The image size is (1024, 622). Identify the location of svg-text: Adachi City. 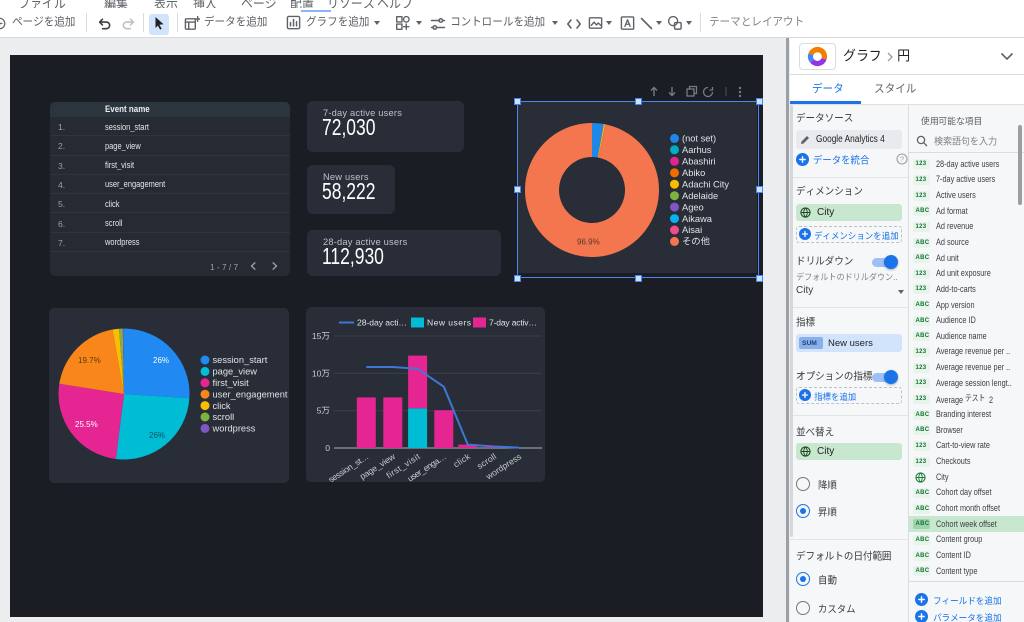
(705, 183).